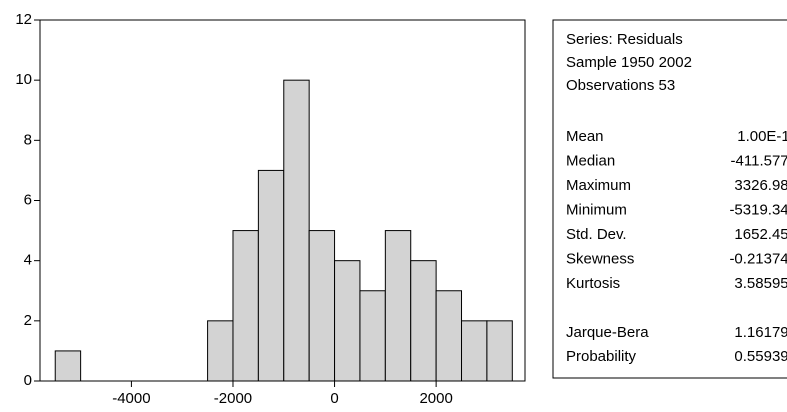 This screenshot has height=412, width=787. I want to click on stat-label: Mean, so click(585, 136).